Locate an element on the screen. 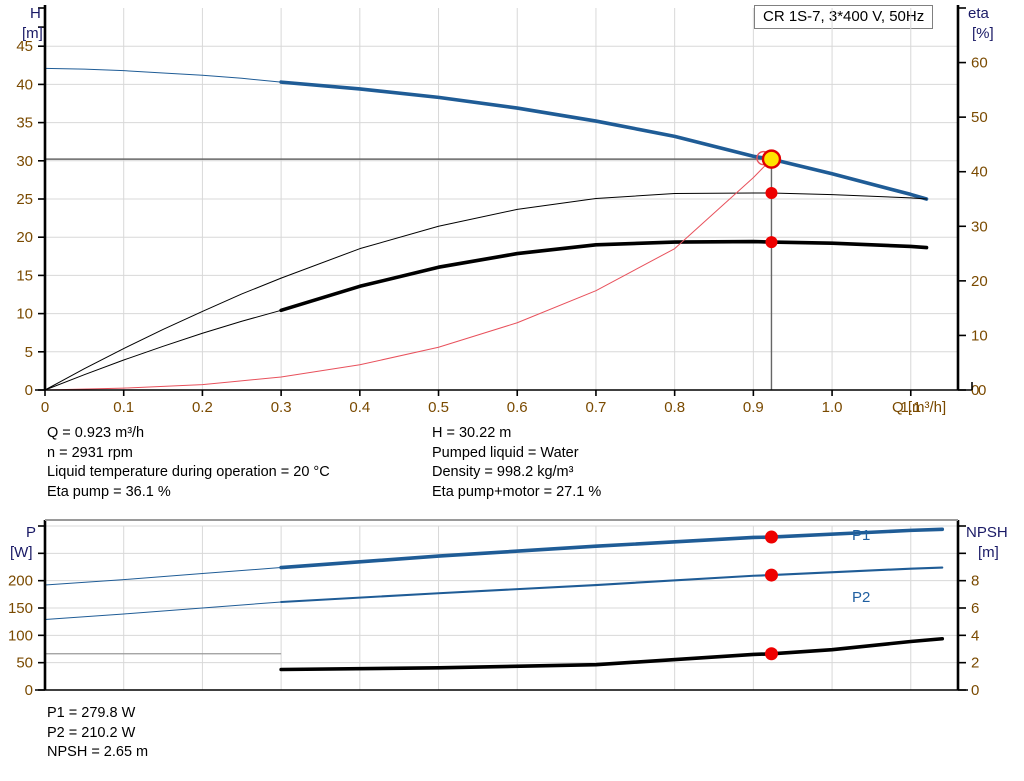  p-tick-label: 50 is located at coordinates (24, 663).